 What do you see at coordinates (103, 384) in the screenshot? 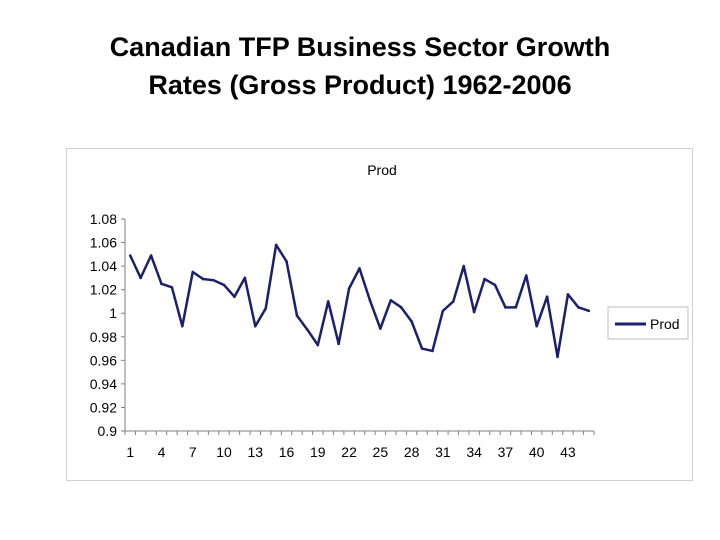
I see `y-tick-label: 0.94` at bounding box center [103, 384].